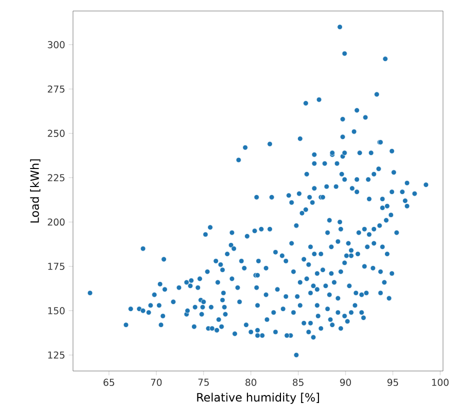 This screenshot has height=418, width=457. Describe the element at coordinates (392, 382) in the screenshot. I see `x-tick-label: 95` at that location.